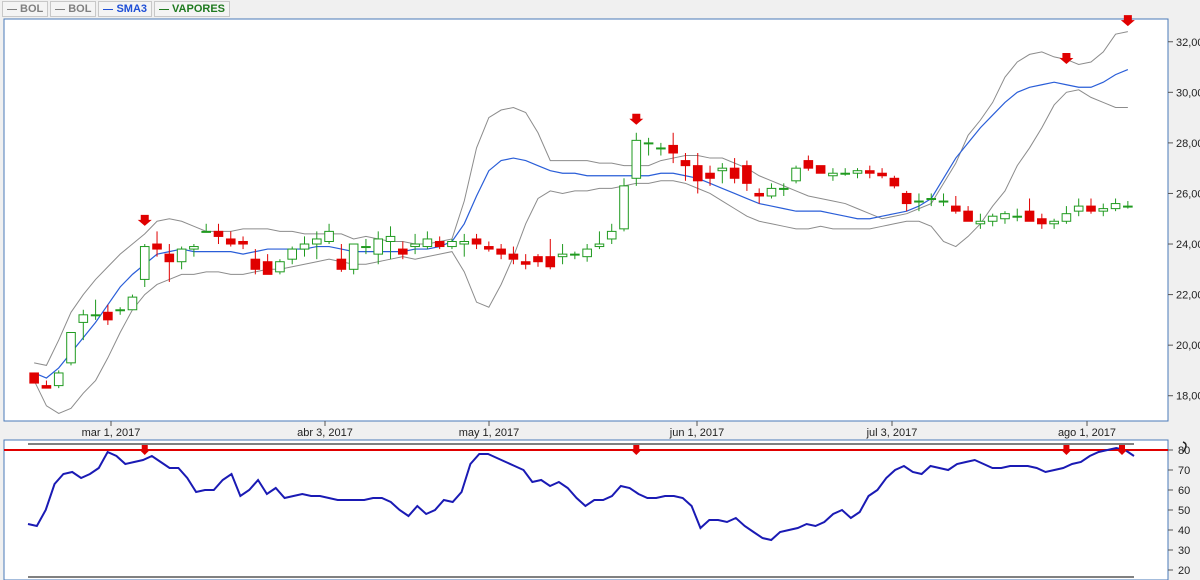  Describe the element at coordinates (1184, 531) in the screenshot. I see `osc-y-tick-label: 40` at that location.